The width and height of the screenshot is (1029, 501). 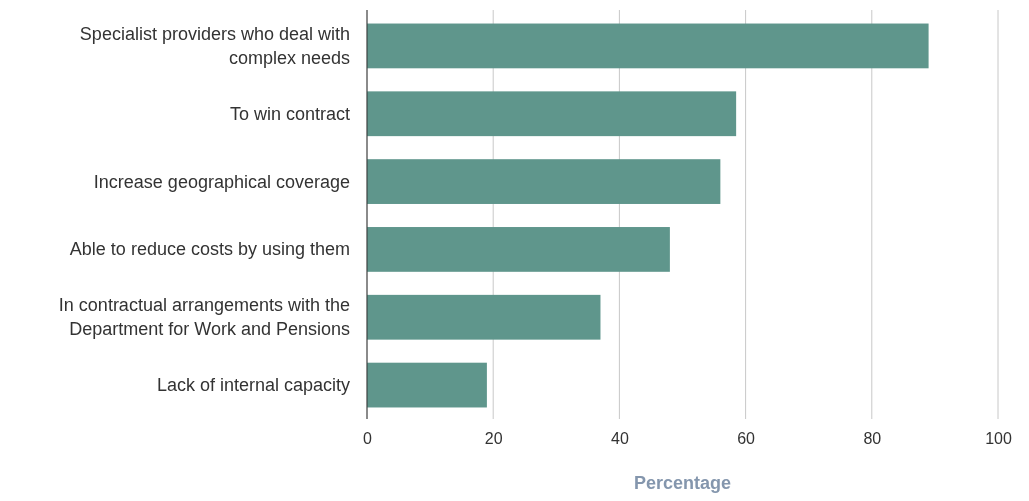 I want to click on x-tick-label: 80, so click(x=872, y=439).